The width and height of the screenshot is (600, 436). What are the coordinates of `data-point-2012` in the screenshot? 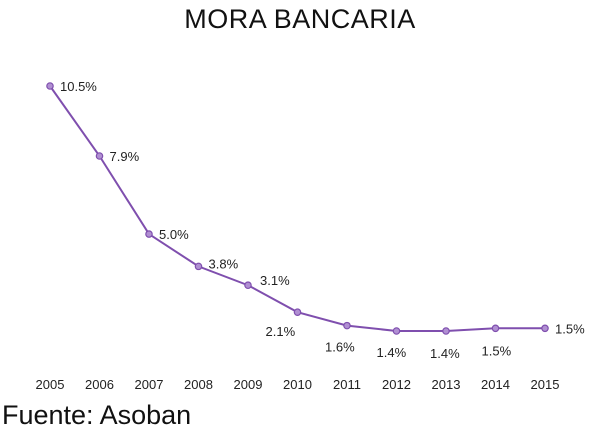 It's located at (396, 331).